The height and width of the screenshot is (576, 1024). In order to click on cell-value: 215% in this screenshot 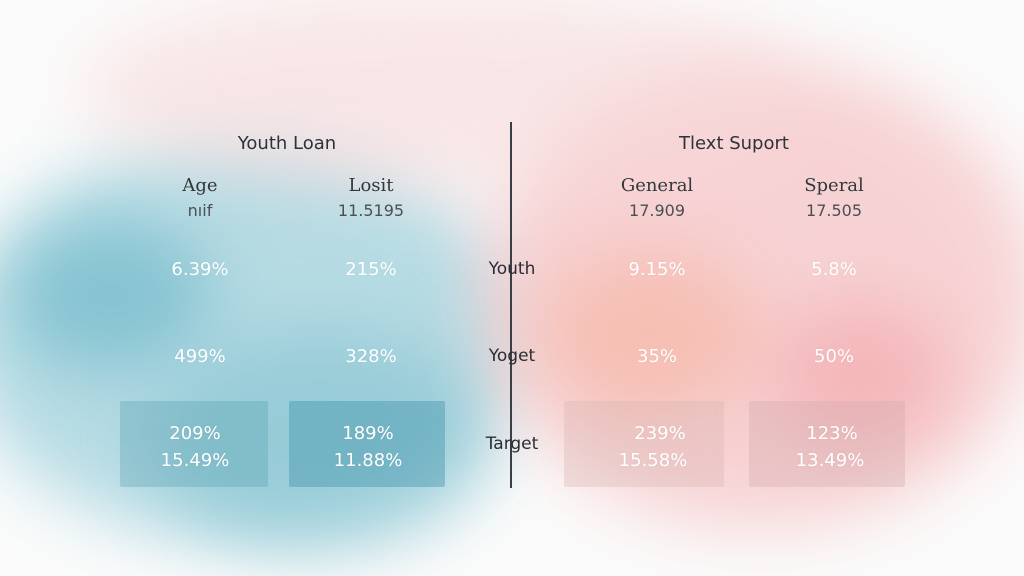, I will do `click(371, 269)`.